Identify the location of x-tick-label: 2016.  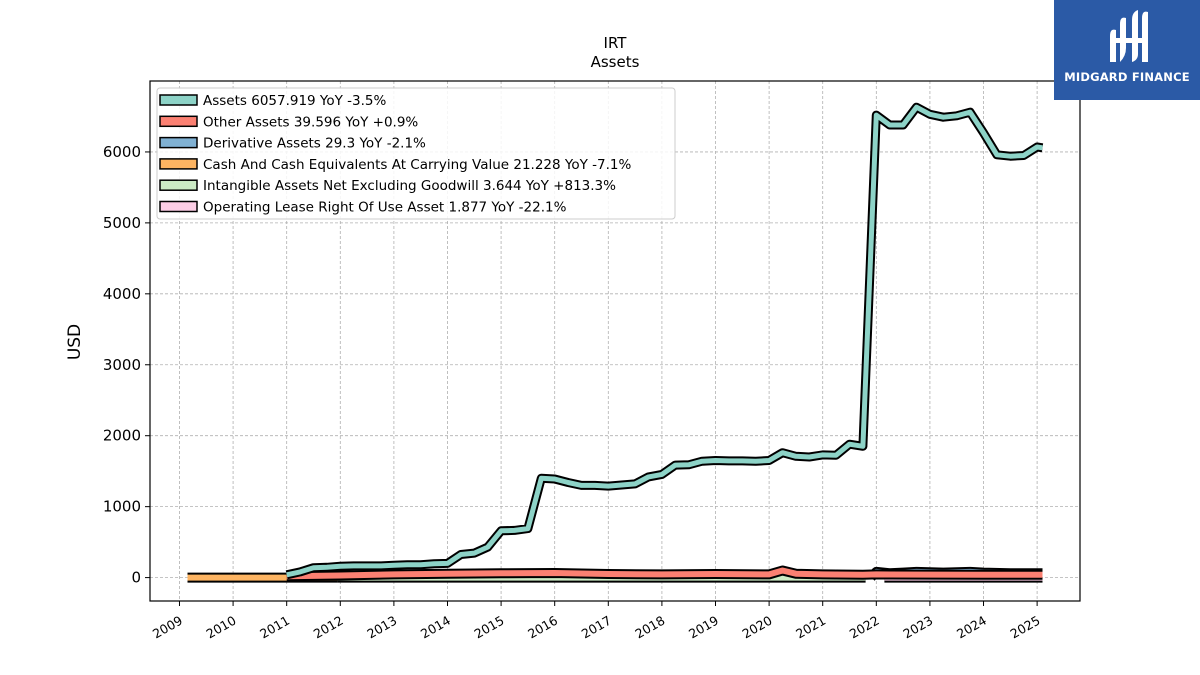
(542, 627).